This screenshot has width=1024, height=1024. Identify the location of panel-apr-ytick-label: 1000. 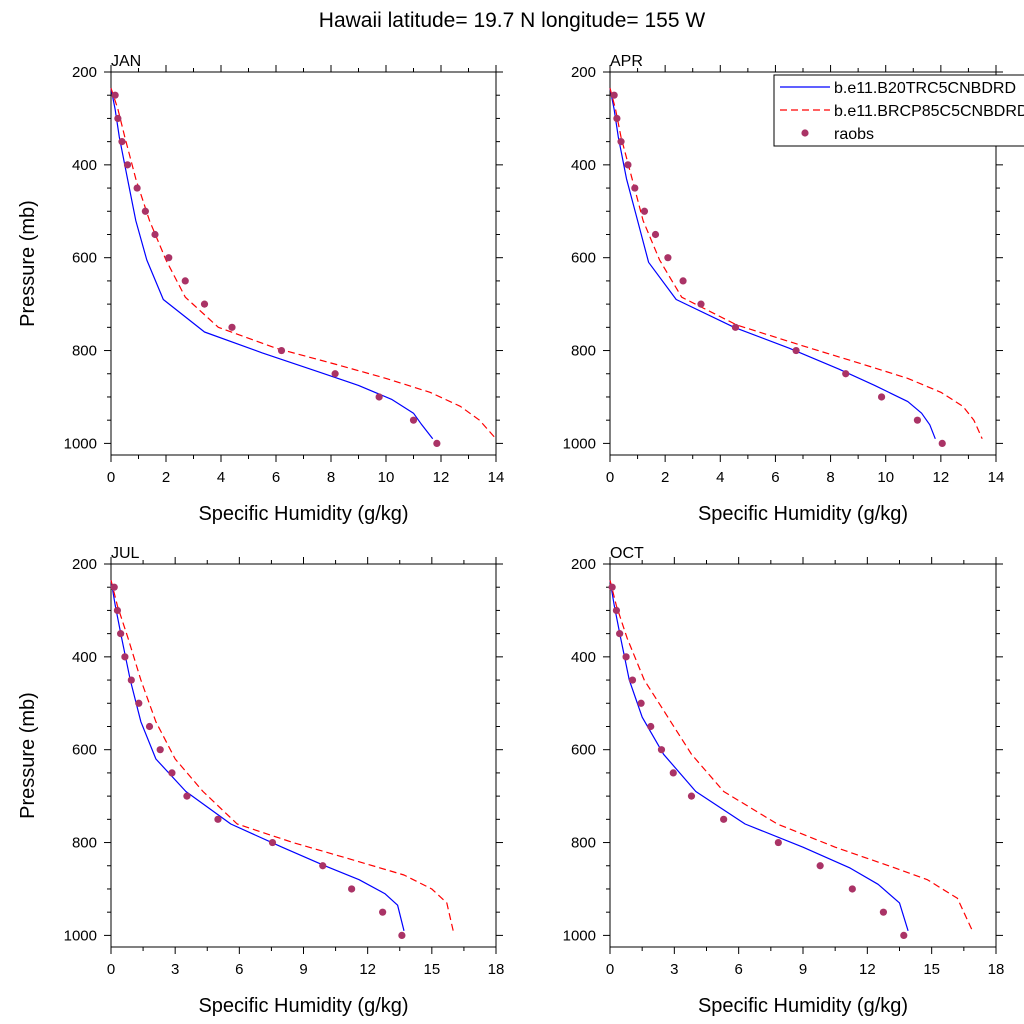
(579, 443).